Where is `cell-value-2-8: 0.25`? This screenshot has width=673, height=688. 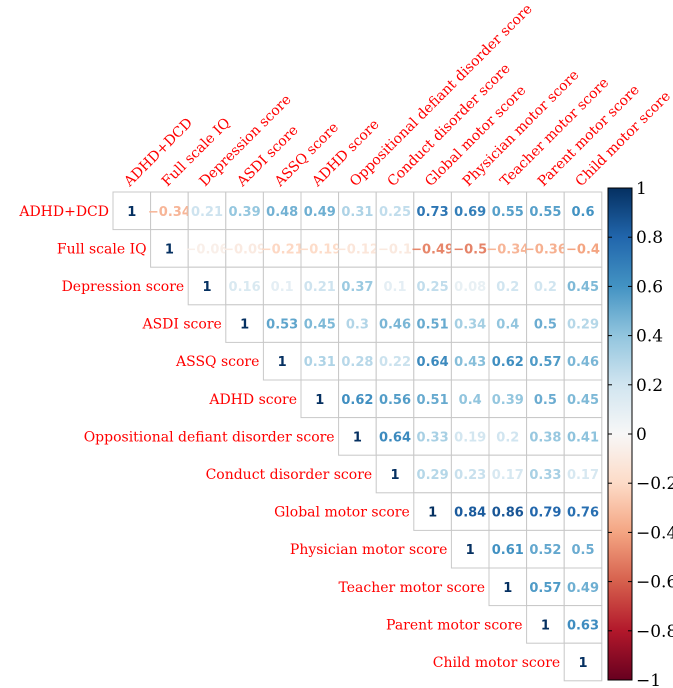
cell-value-2-8: 0.25 is located at coordinates (433, 287).